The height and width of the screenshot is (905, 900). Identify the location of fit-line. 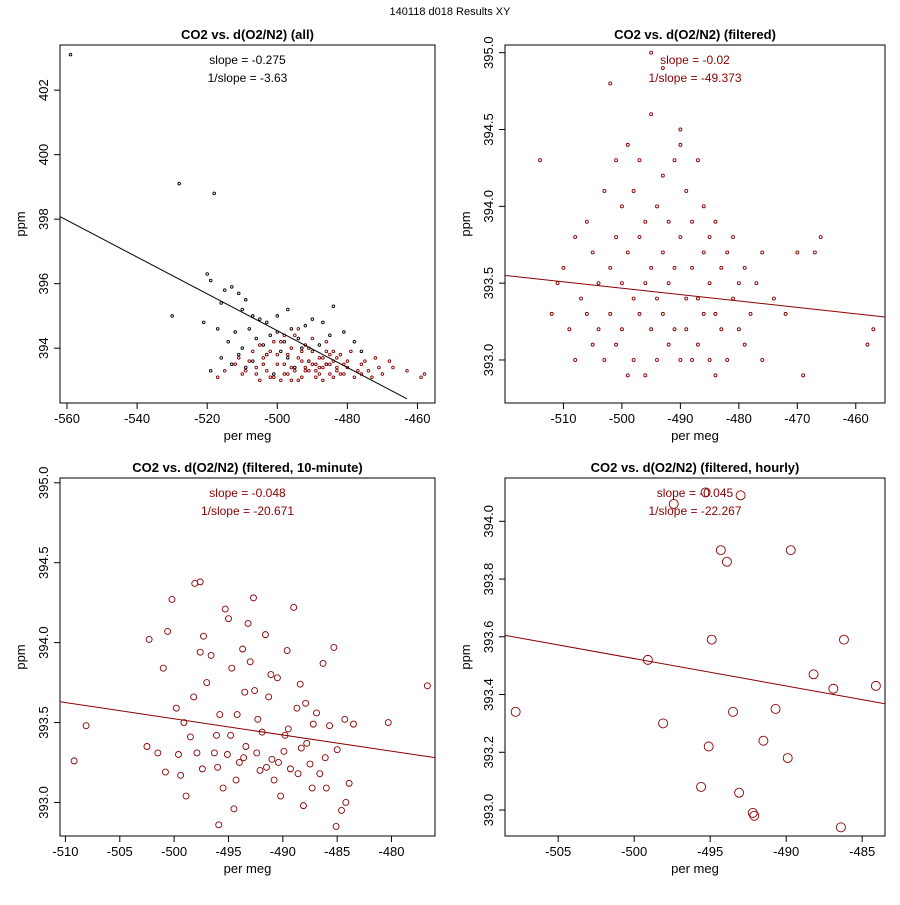
(234, 308).